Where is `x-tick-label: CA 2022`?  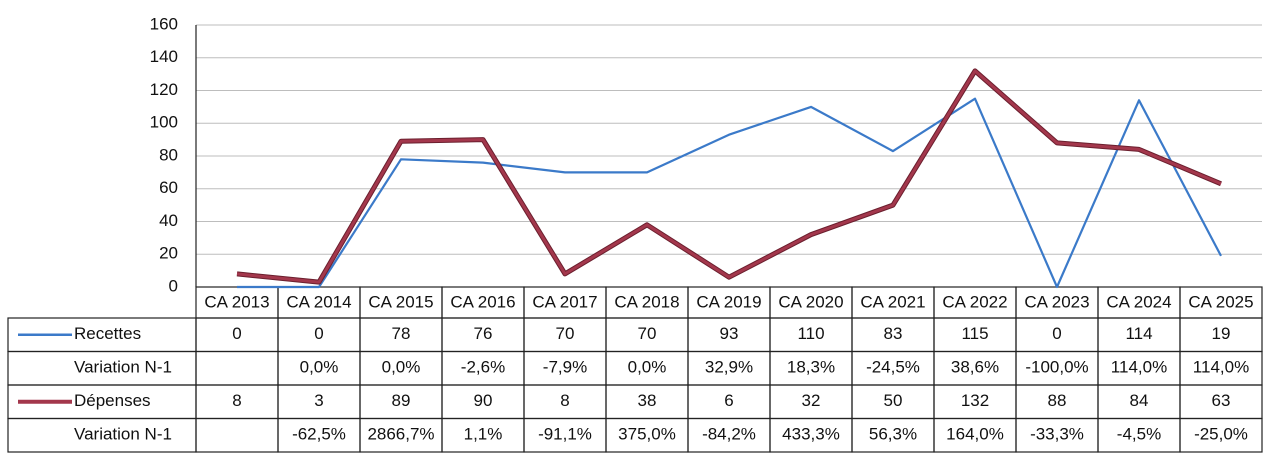
x-tick-label: CA 2022 is located at coordinates (974, 301).